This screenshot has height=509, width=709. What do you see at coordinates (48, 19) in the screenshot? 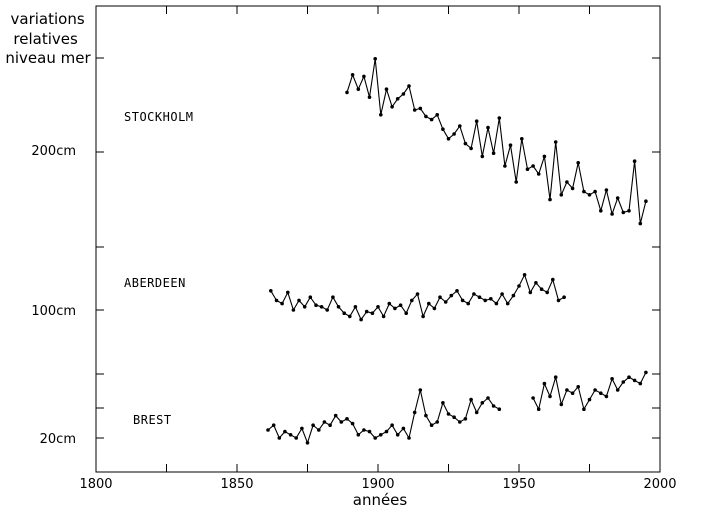
I see `y-axis-label-line-1: variations` at bounding box center [48, 19].